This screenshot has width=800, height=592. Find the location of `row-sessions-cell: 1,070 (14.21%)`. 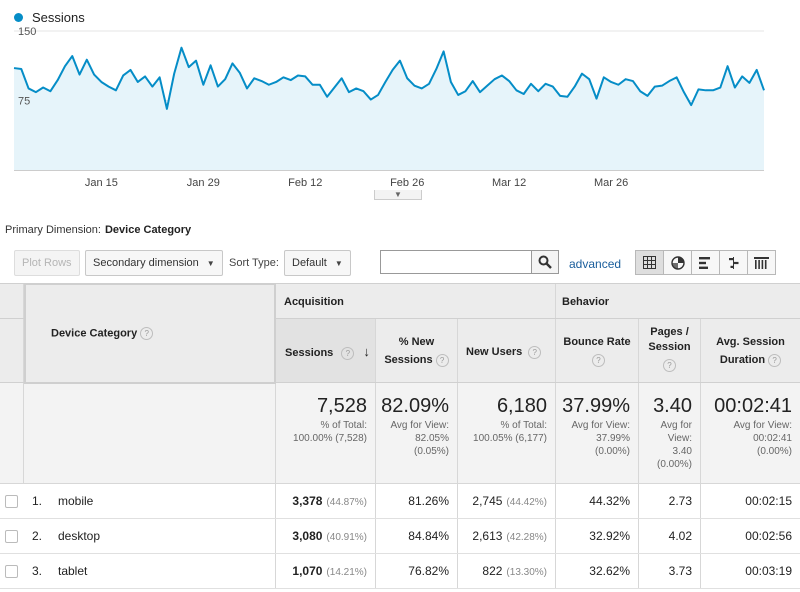

row-sessions-cell: 1,070 (14.21%) is located at coordinates (326, 571).